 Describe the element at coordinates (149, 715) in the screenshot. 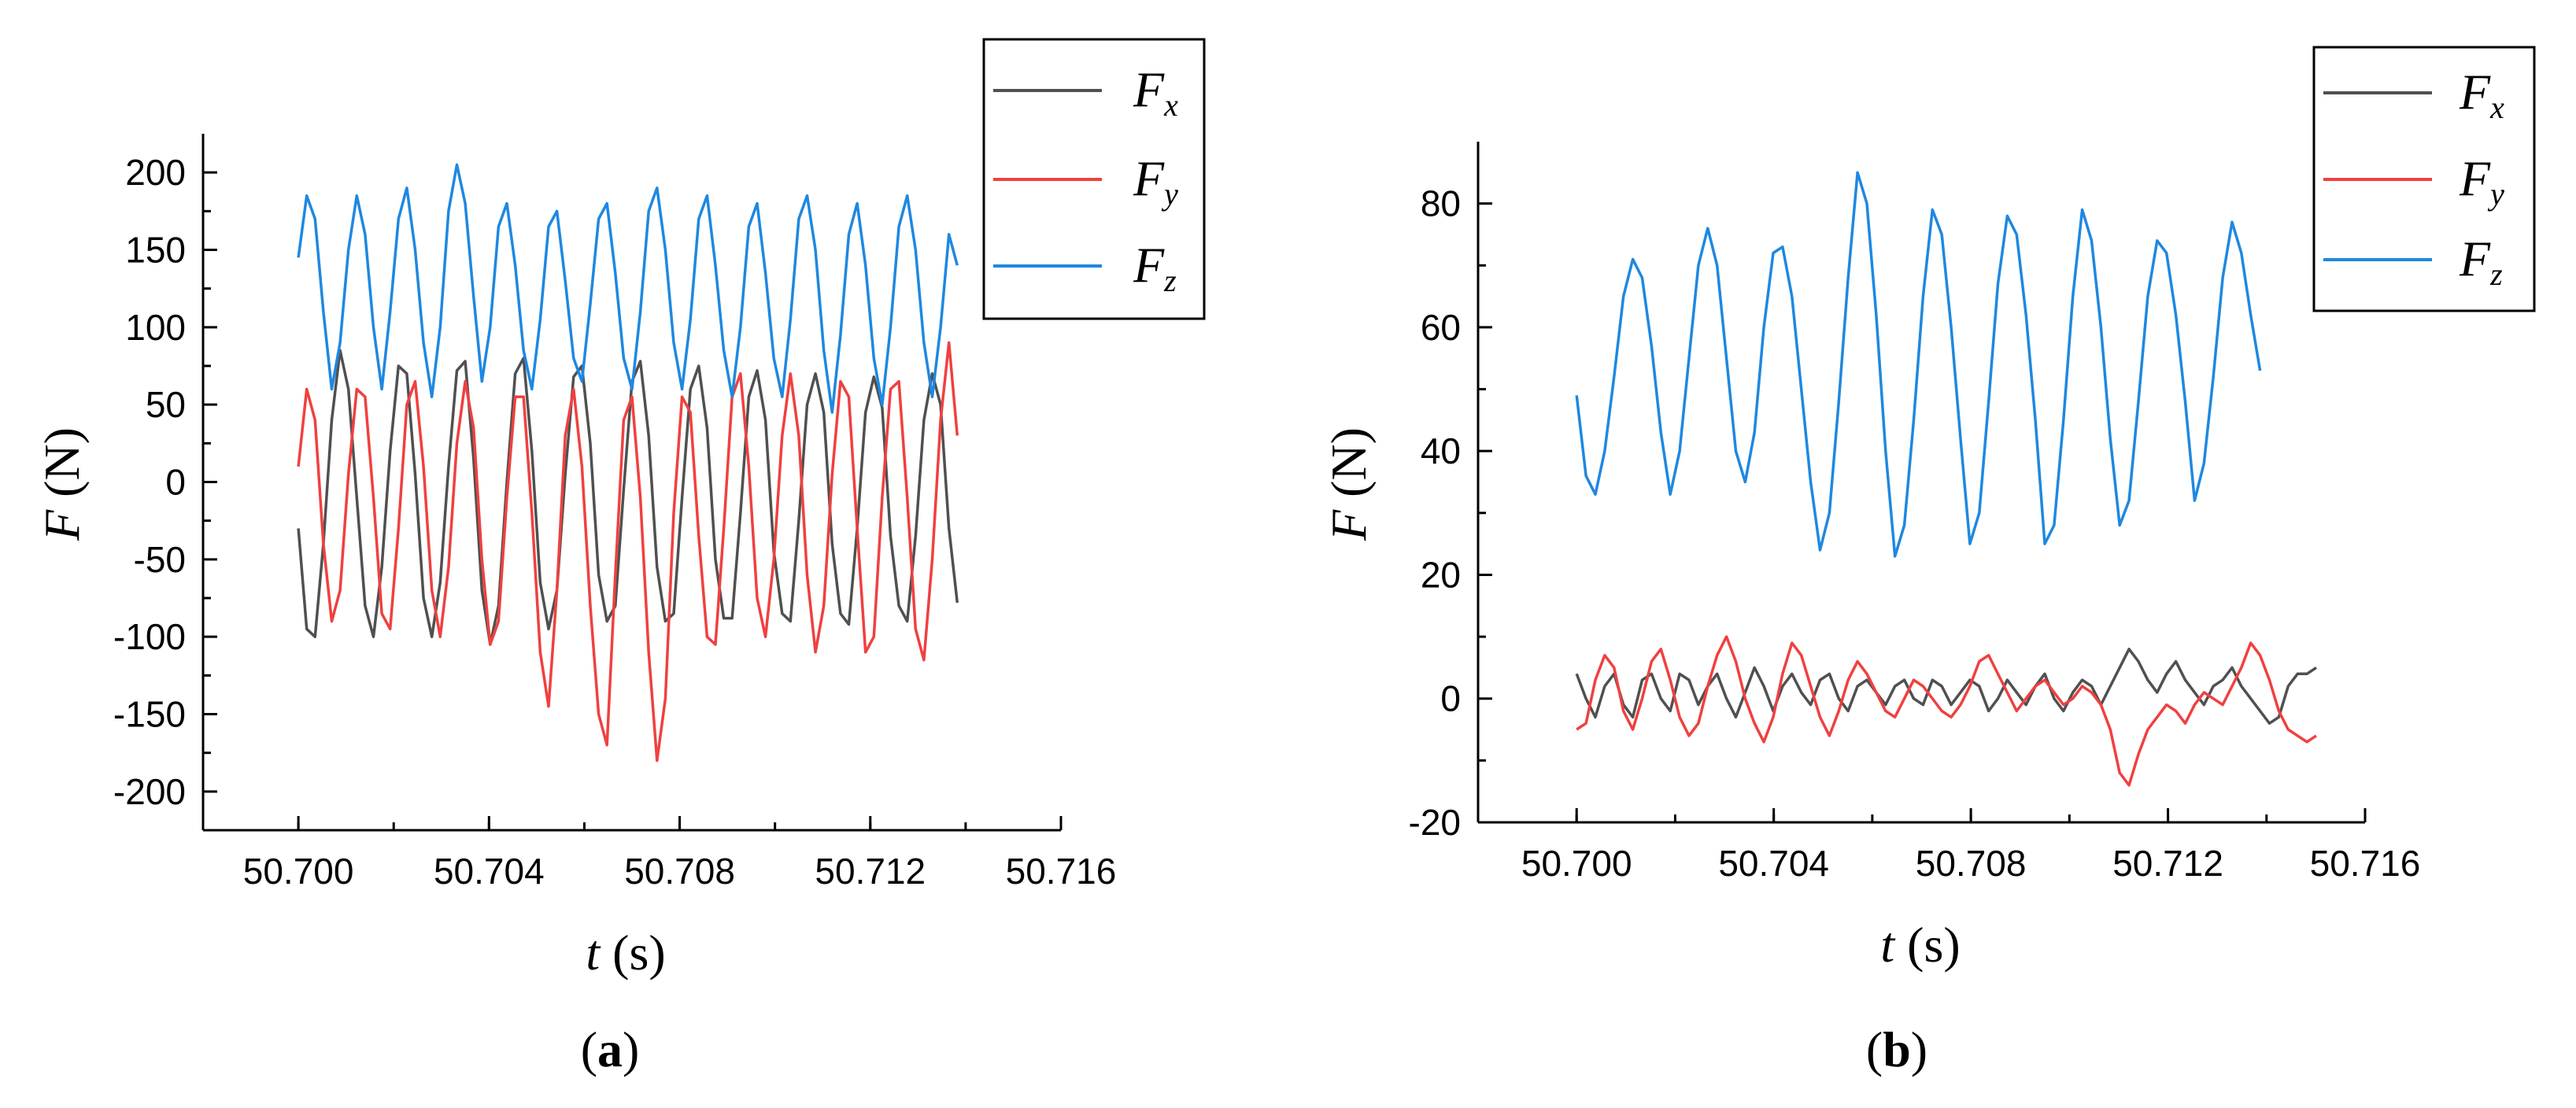

I see `y-tick-label-a-7: -150` at that location.